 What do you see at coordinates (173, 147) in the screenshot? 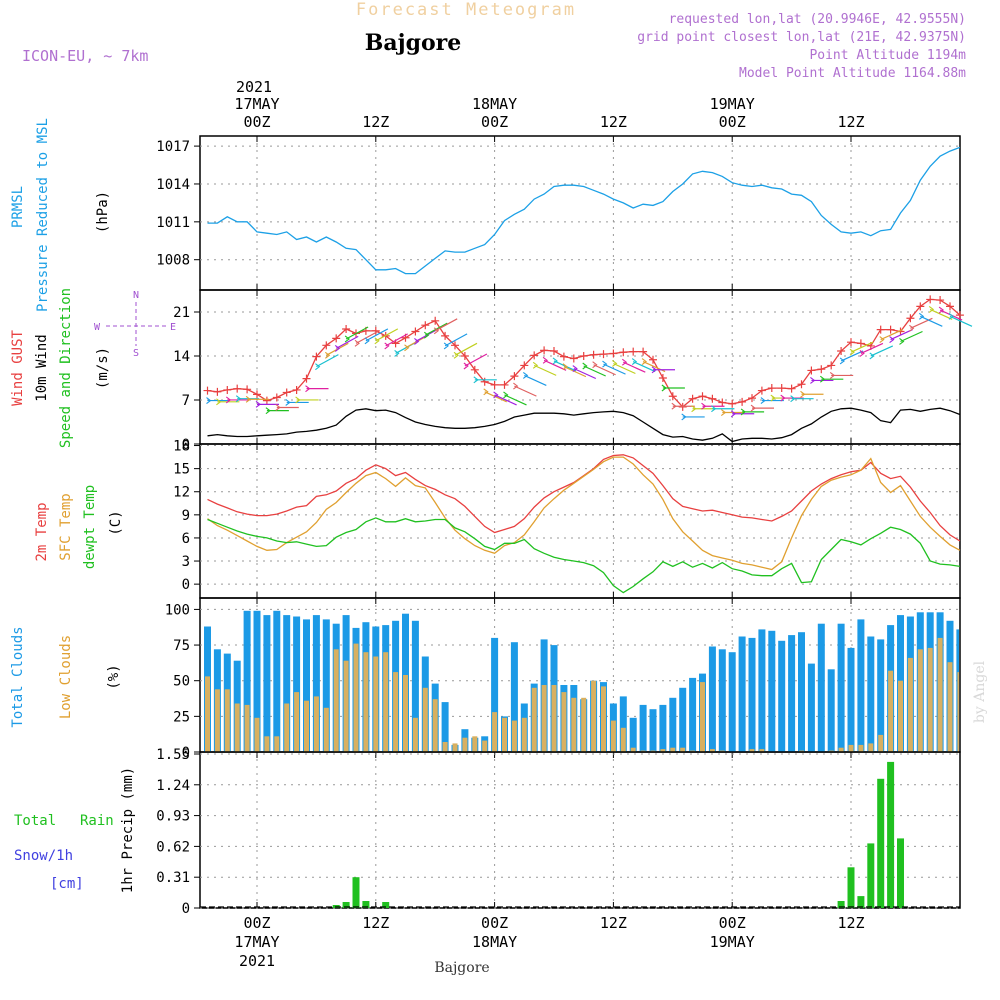
I see `y-tick-label: 1017` at bounding box center [173, 147].